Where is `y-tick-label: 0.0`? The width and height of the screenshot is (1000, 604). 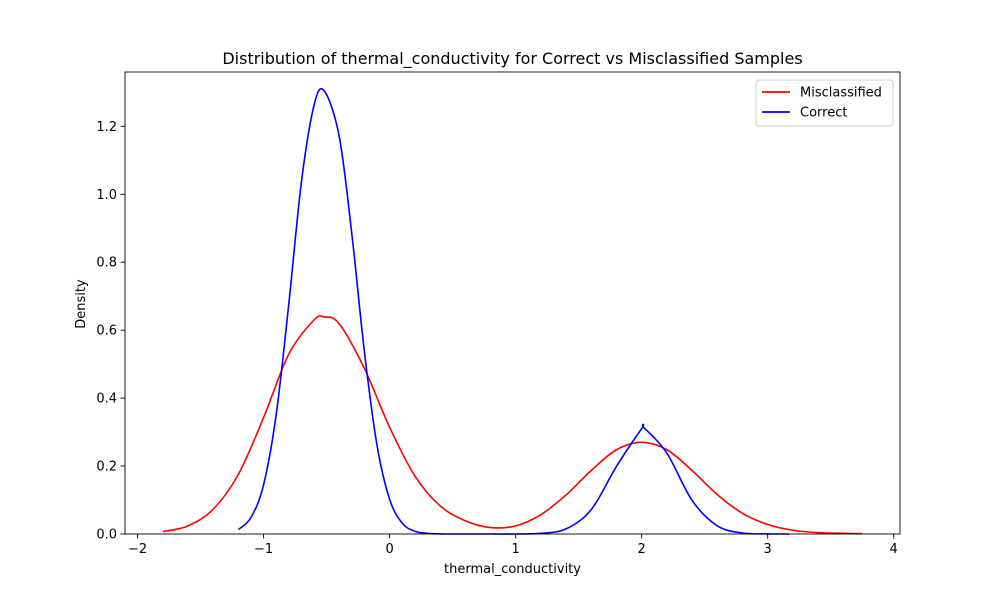
y-tick-label: 0.0 is located at coordinates (106, 535).